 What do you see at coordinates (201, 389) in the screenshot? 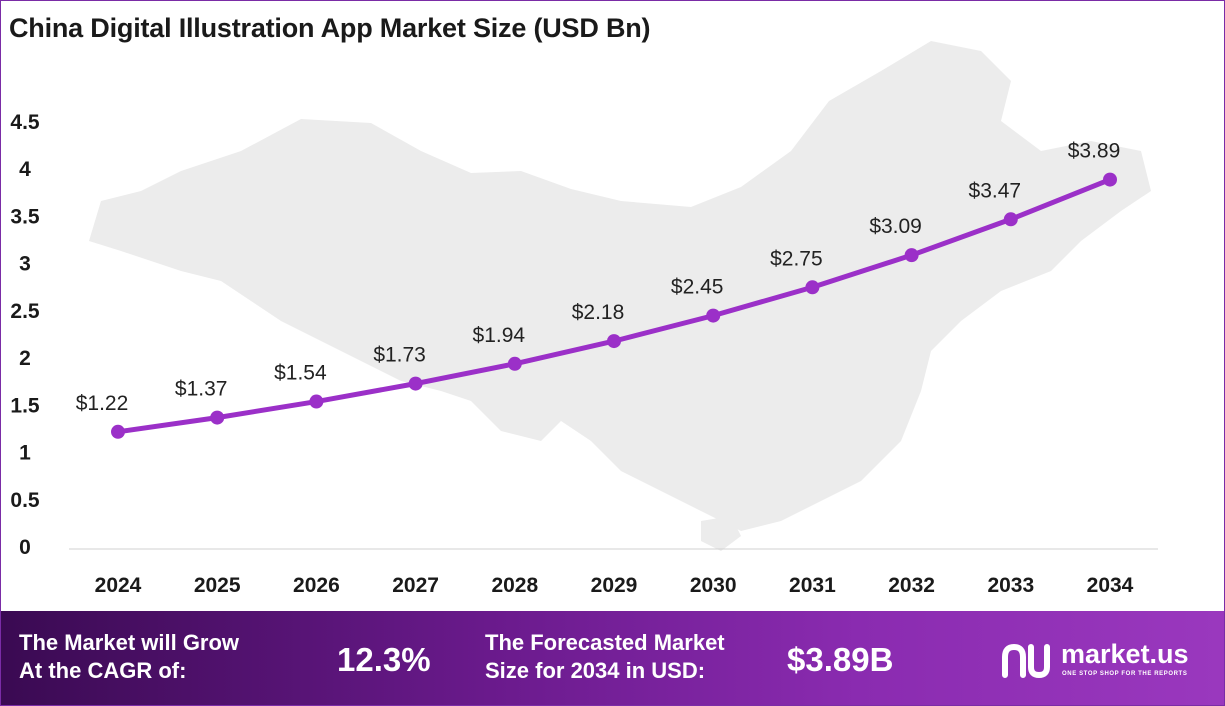
I see `data-label: $1.37` at bounding box center [201, 389].